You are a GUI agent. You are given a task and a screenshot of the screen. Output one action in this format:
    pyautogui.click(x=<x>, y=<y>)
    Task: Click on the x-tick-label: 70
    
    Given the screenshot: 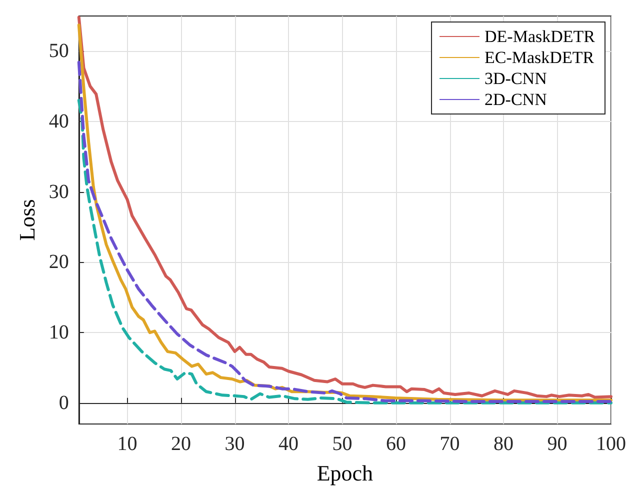 What is the action you would take?
    pyautogui.click(x=450, y=444)
    